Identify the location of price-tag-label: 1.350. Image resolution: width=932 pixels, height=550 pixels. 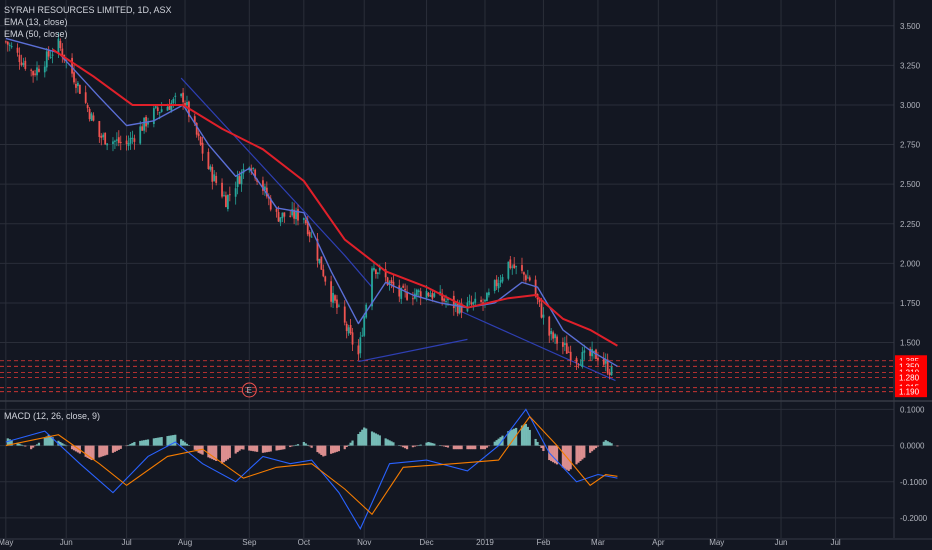
(909, 366).